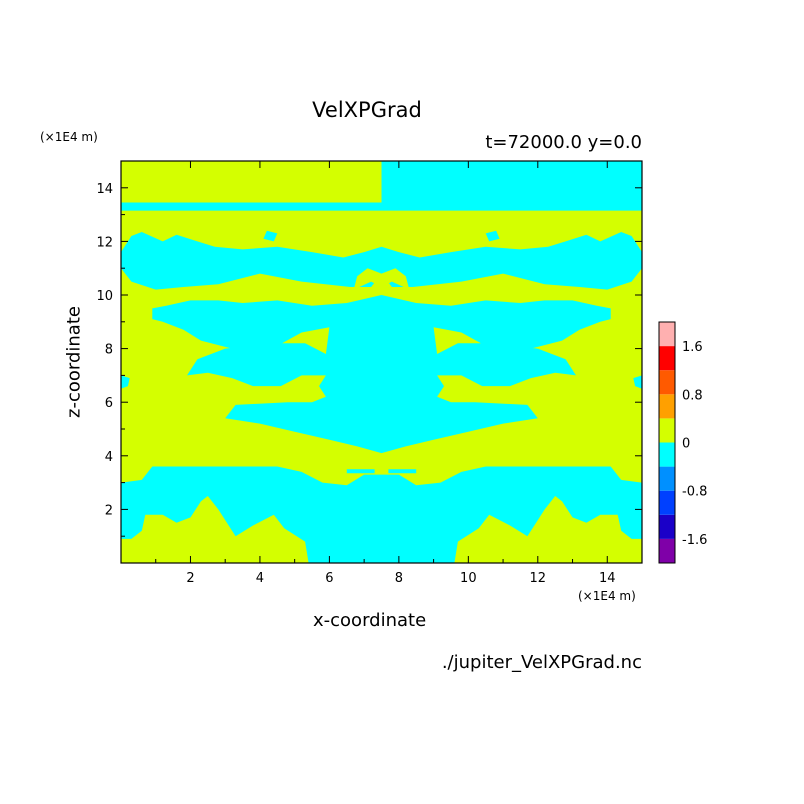 The width and height of the screenshot is (804, 804). What do you see at coordinates (607, 596) in the screenshot?
I see `x-unit-label: (×1E4 m)` at bounding box center [607, 596].